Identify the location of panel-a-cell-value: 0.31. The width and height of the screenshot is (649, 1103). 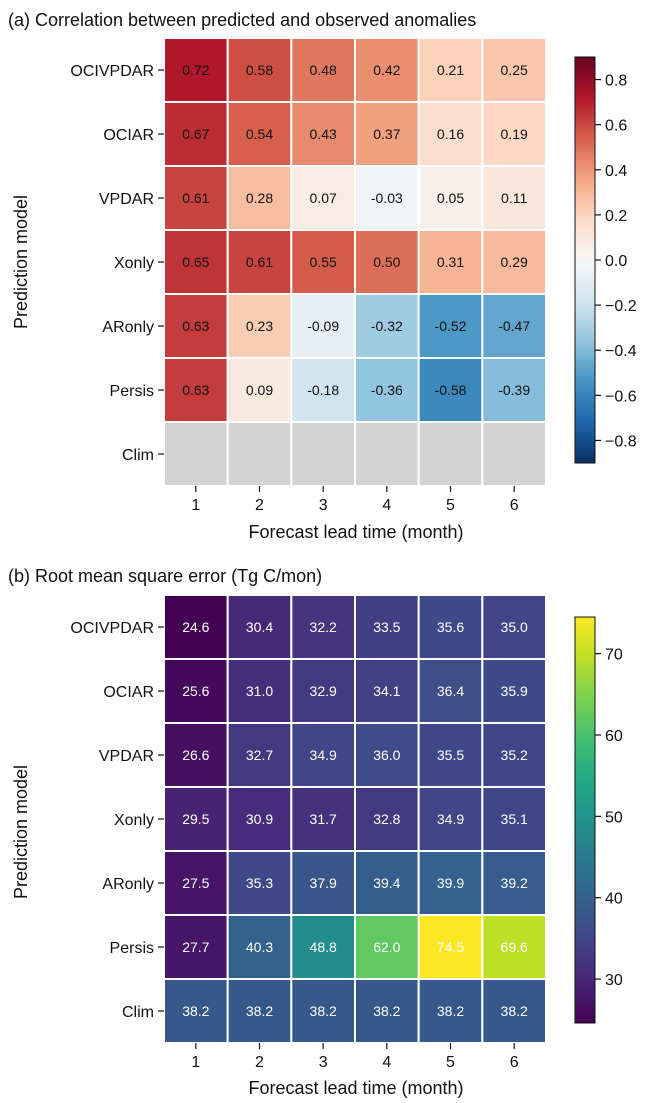
(450, 262).